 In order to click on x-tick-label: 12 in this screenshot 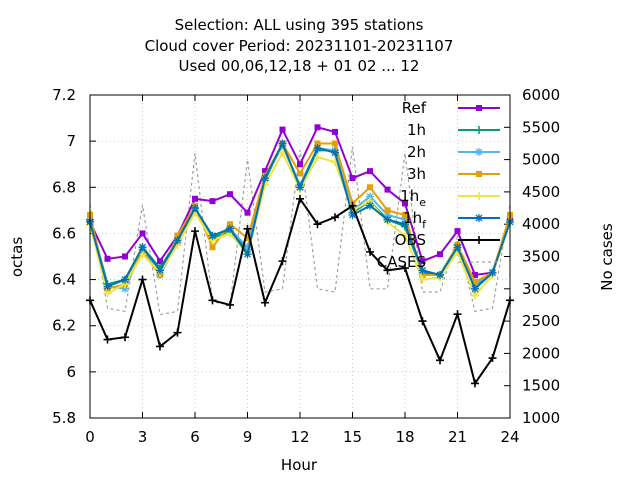, I will do `click(299, 437)`.